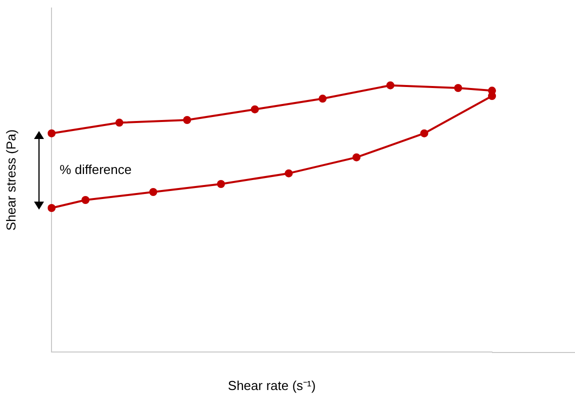  What do you see at coordinates (10, 180) in the screenshot?
I see `y-axis-title: Shear stress (Pa)` at bounding box center [10, 180].